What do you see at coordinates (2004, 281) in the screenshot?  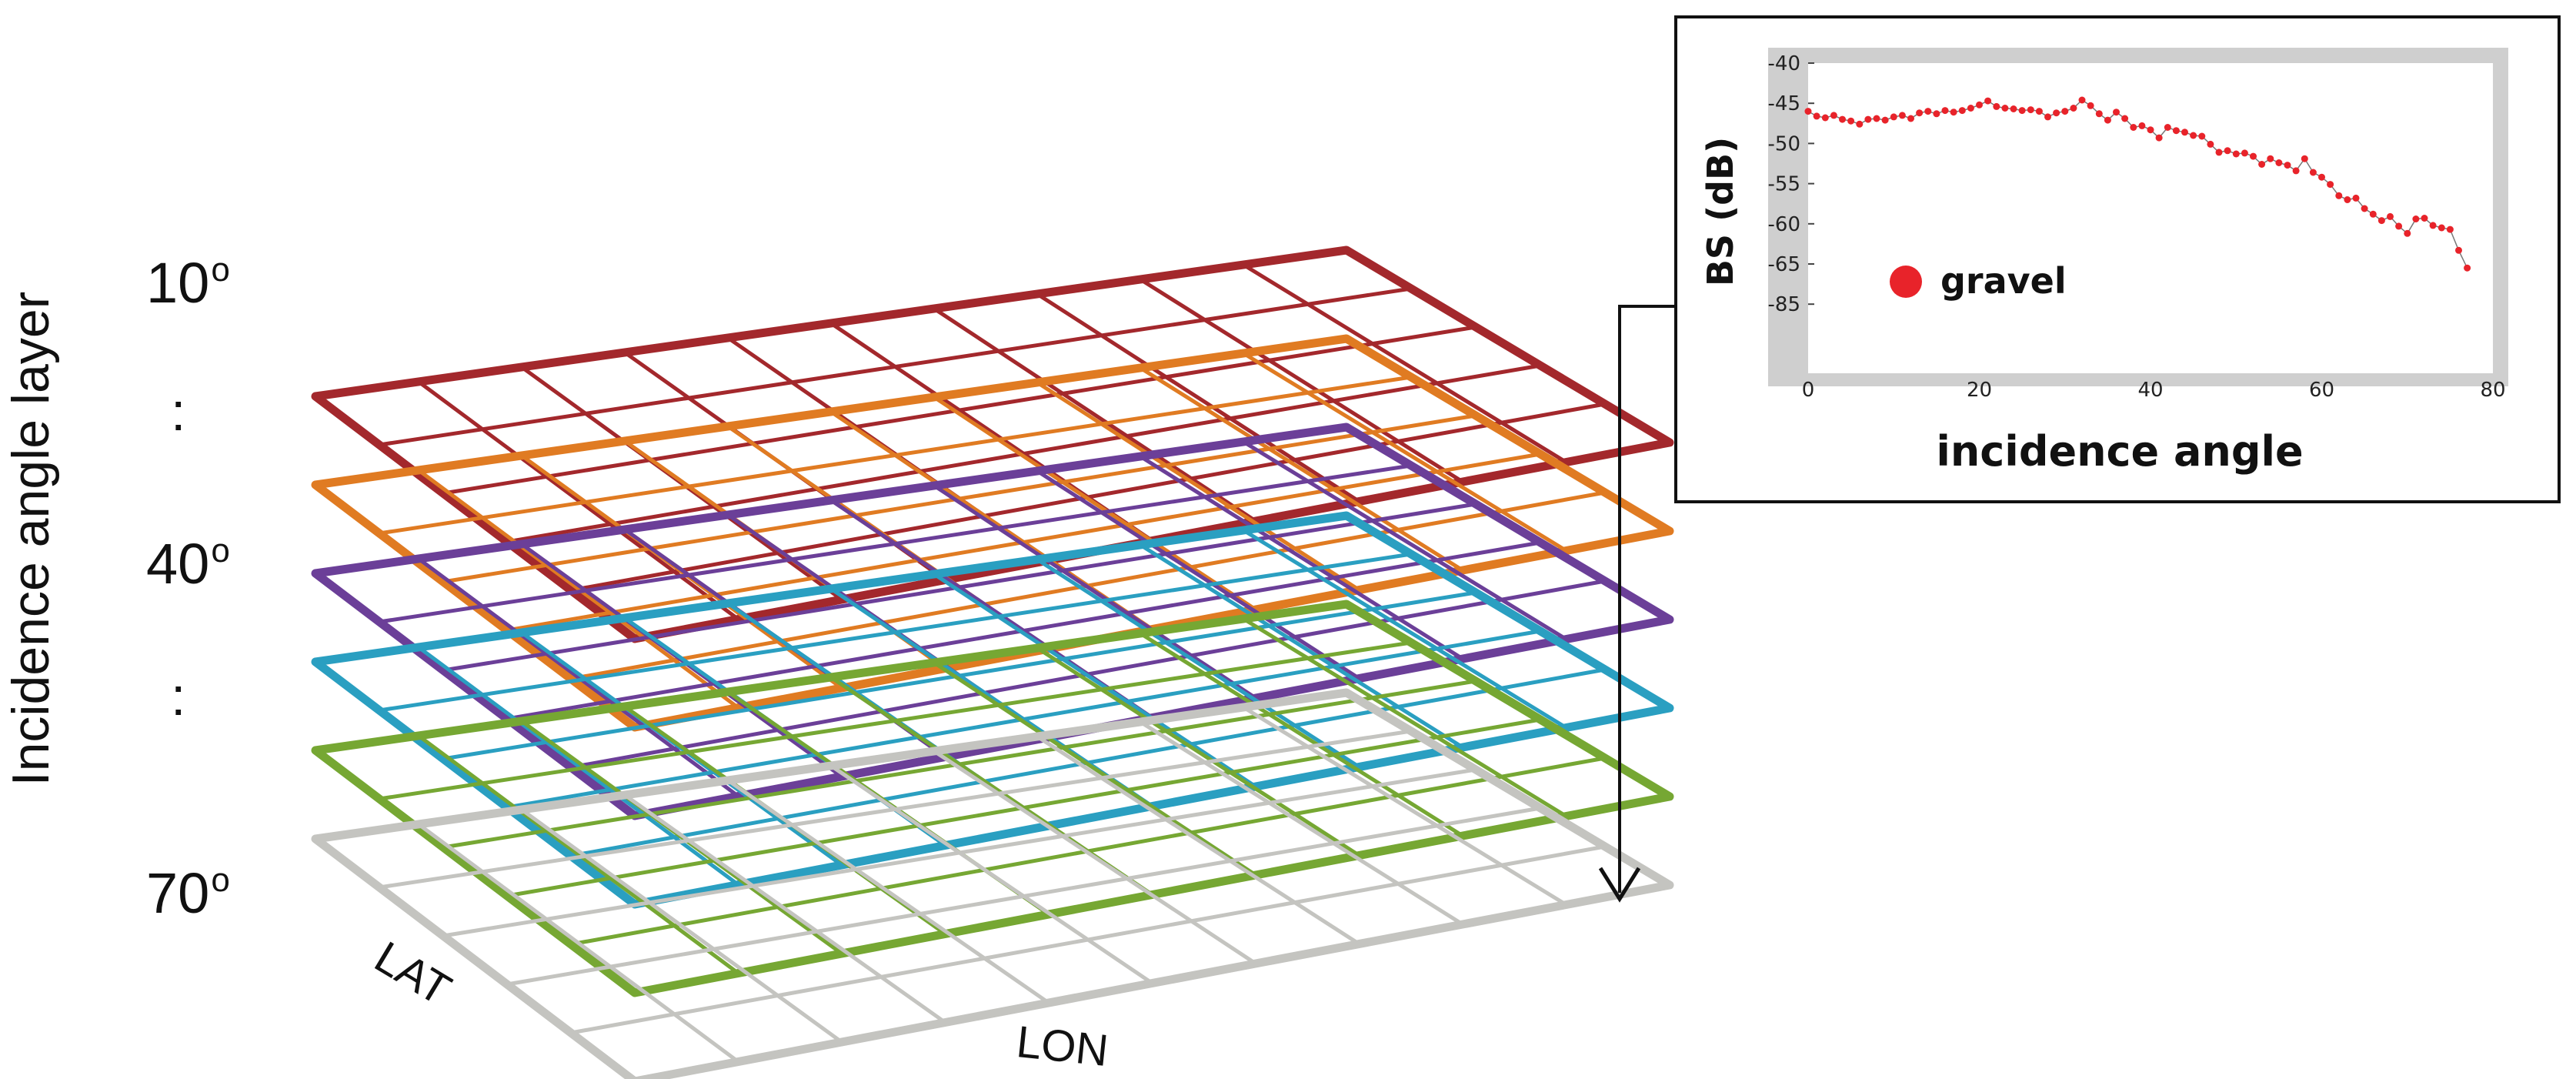 I see `legend-label-gravel: gravel` at bounding box center [2004, 281].